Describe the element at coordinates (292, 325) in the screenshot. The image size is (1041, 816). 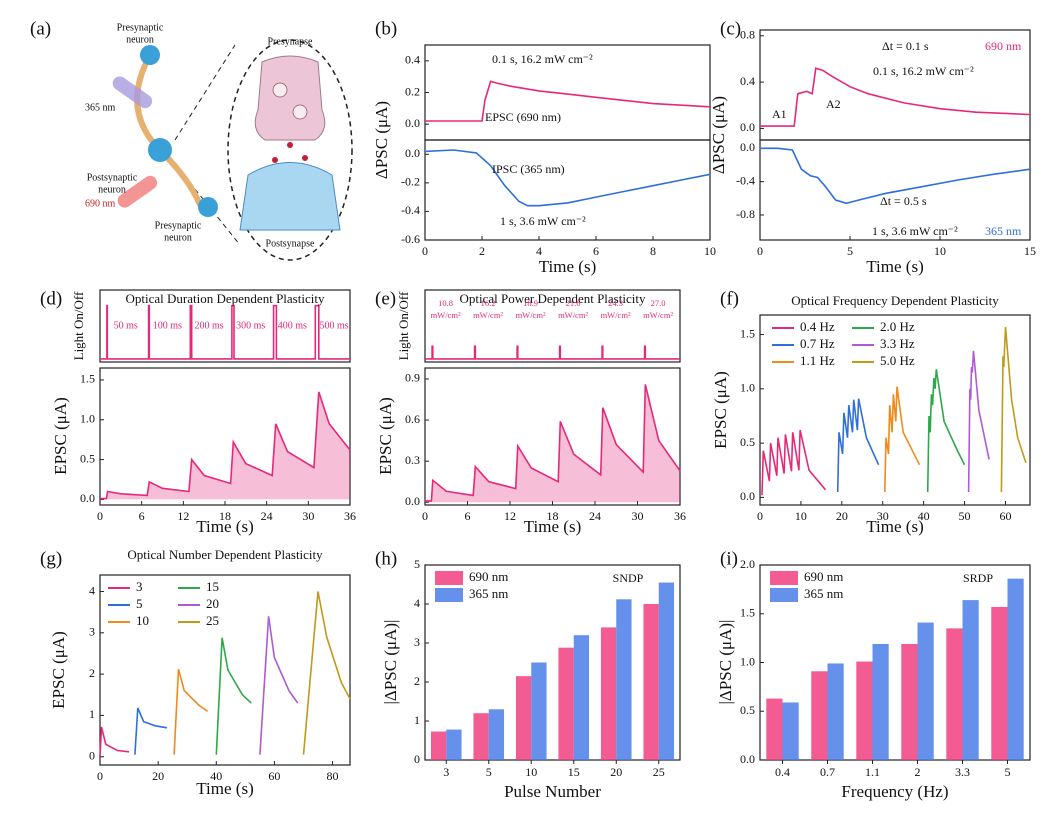
I see `annotation: 400 ms` at that location.